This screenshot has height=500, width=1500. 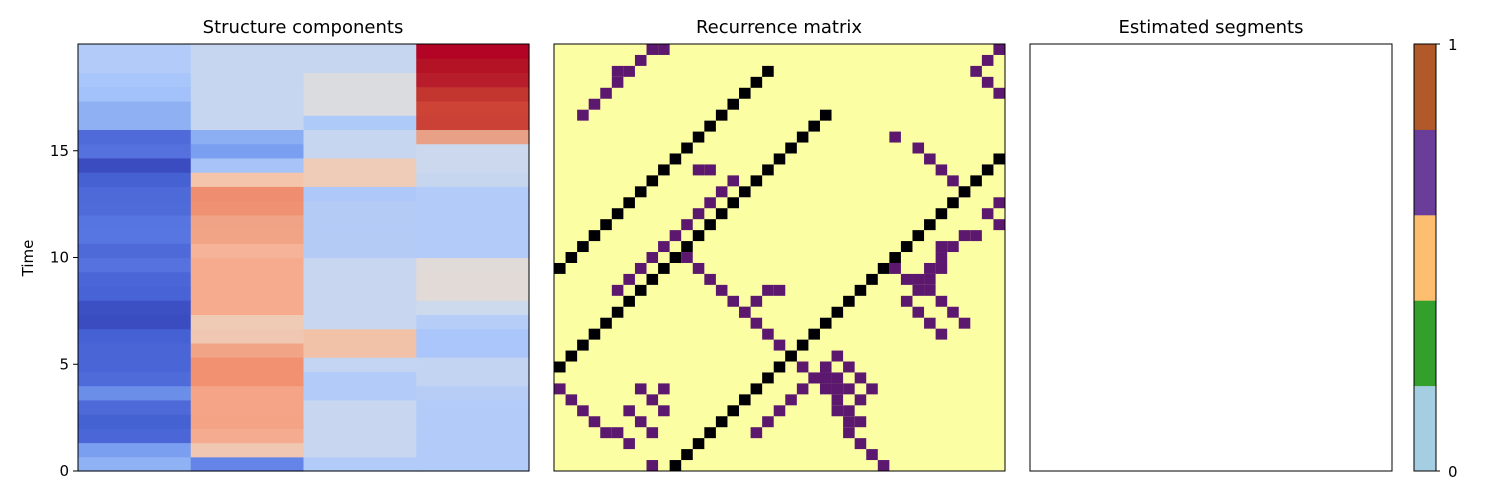 I want to click on structure-components-yticks: 0 5 10 15, so click(x=64, y=311).